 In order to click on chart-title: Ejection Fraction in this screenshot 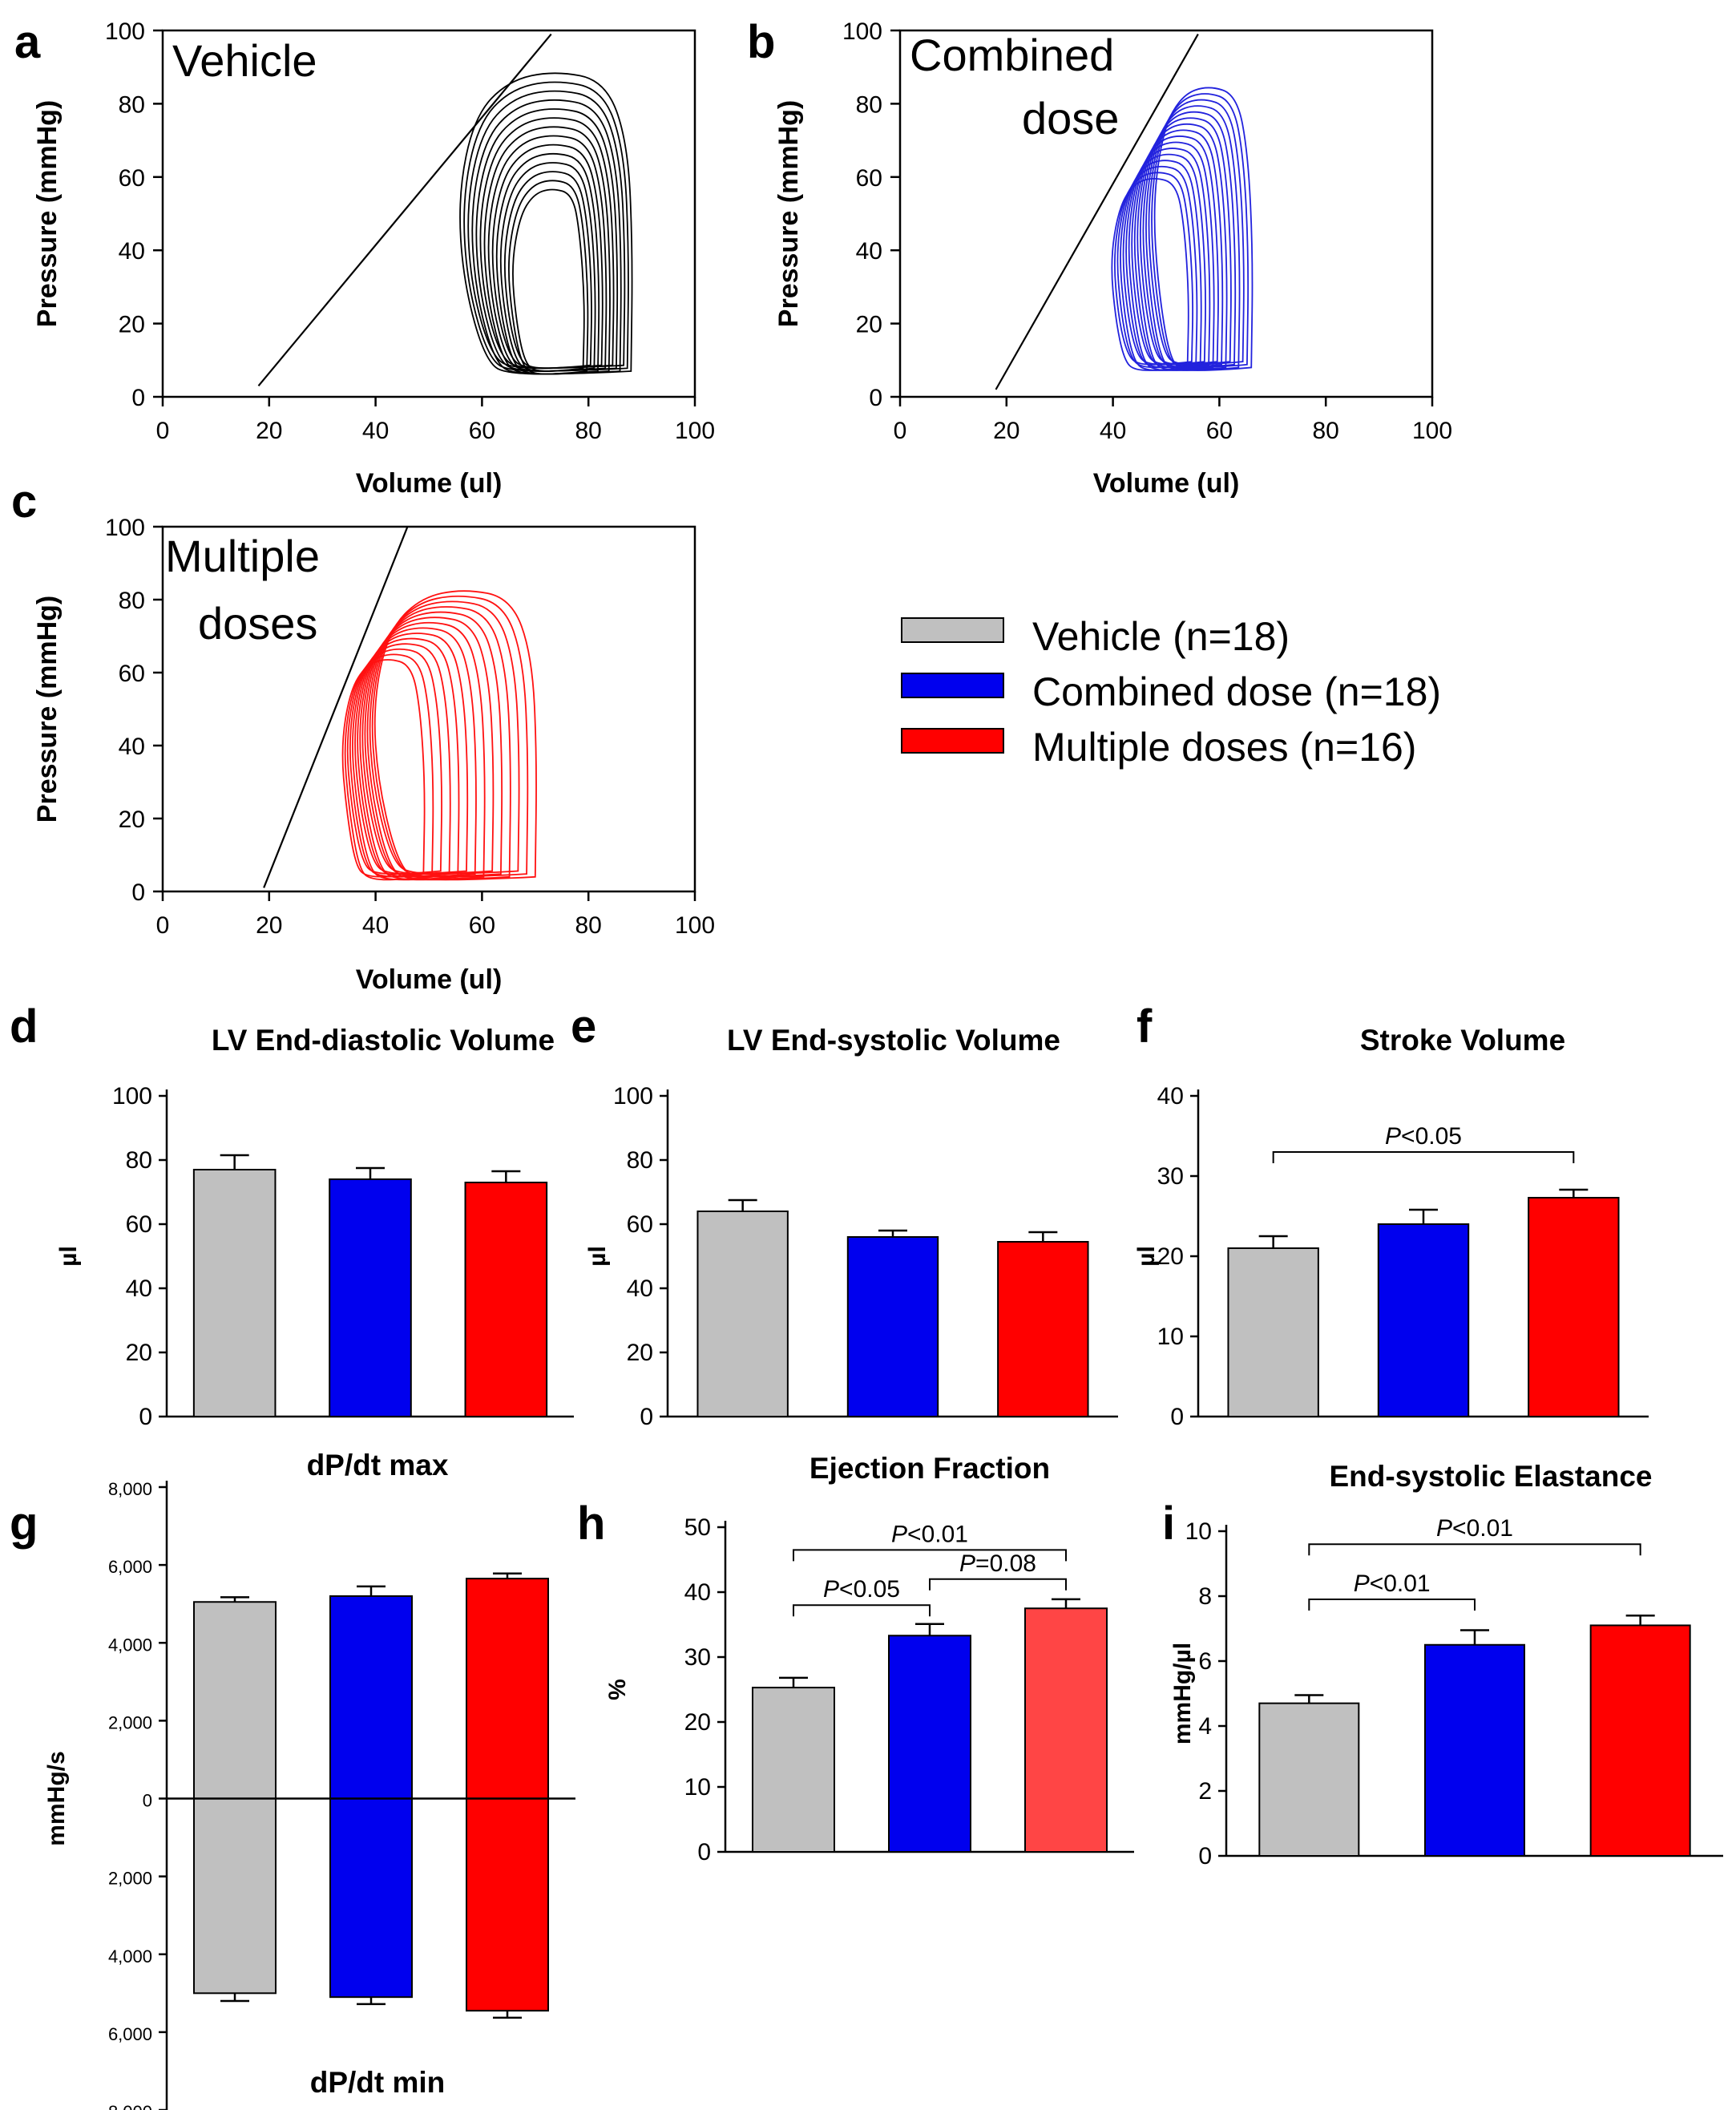, I will do `click(930, 1468)`.